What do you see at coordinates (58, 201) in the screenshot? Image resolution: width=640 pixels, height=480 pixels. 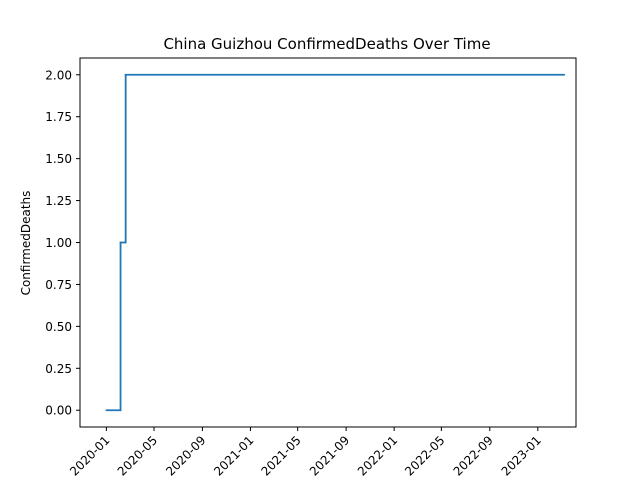 I see `y-tick-label: 1.25` at bounding box center [58, 201].